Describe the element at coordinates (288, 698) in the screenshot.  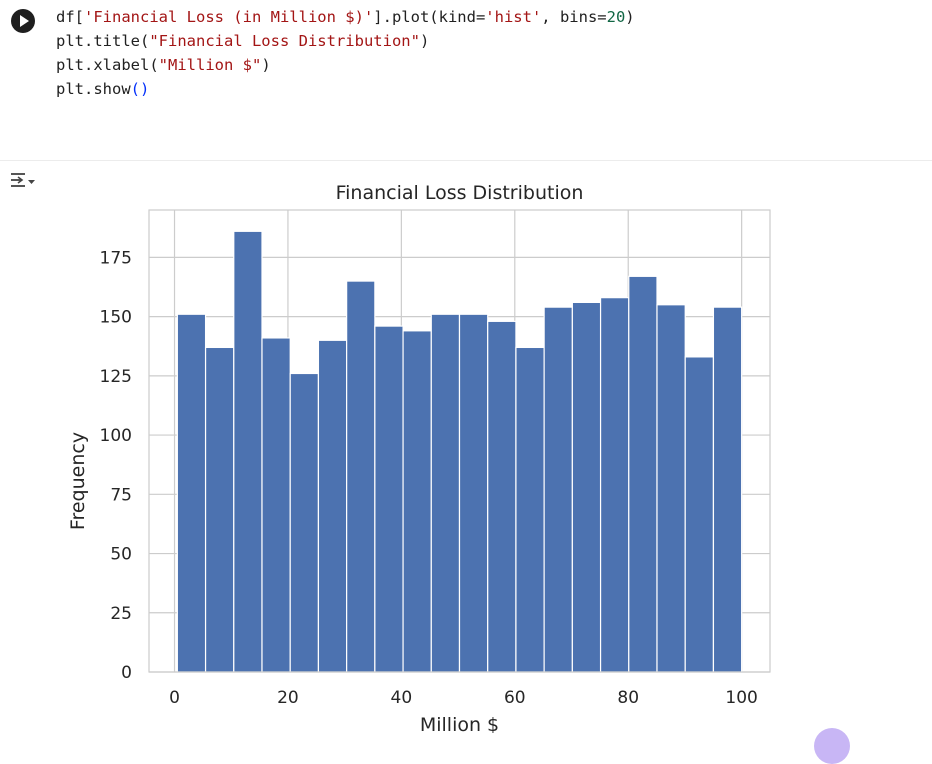
I see `x-tick-label: 20` at that location.